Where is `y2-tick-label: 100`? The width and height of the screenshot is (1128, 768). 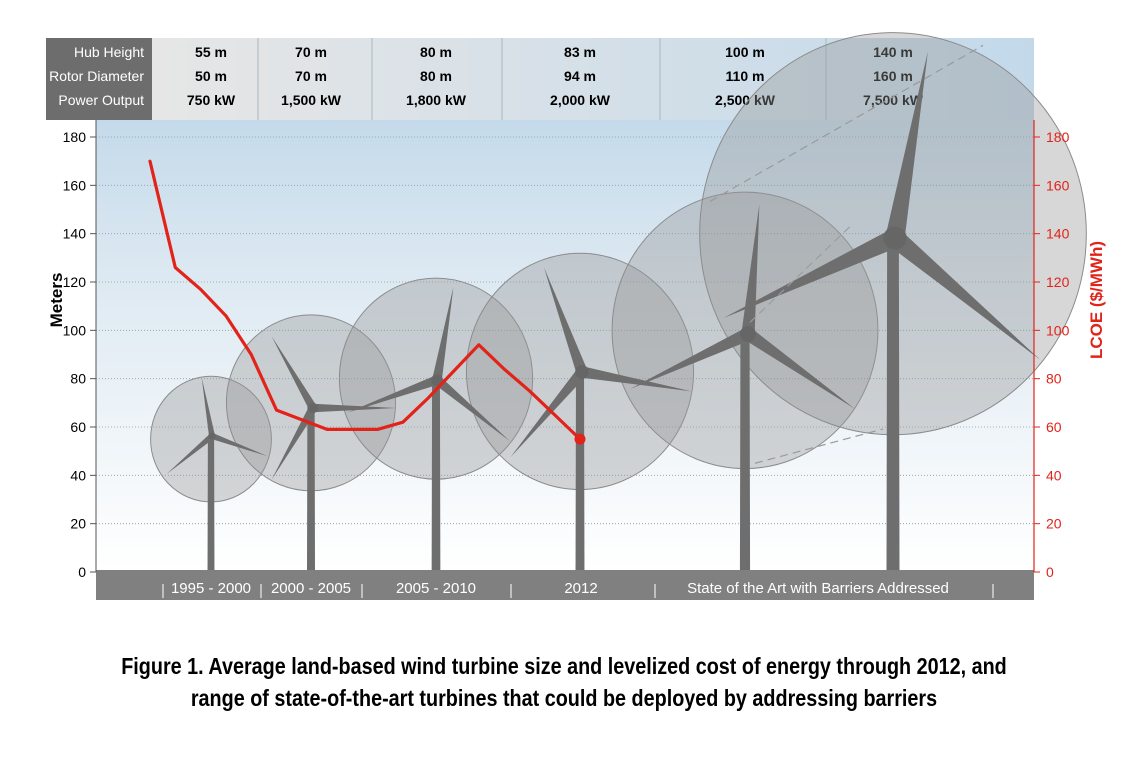 y2-tick-label: 100 is located at coordinates (1058, 330).